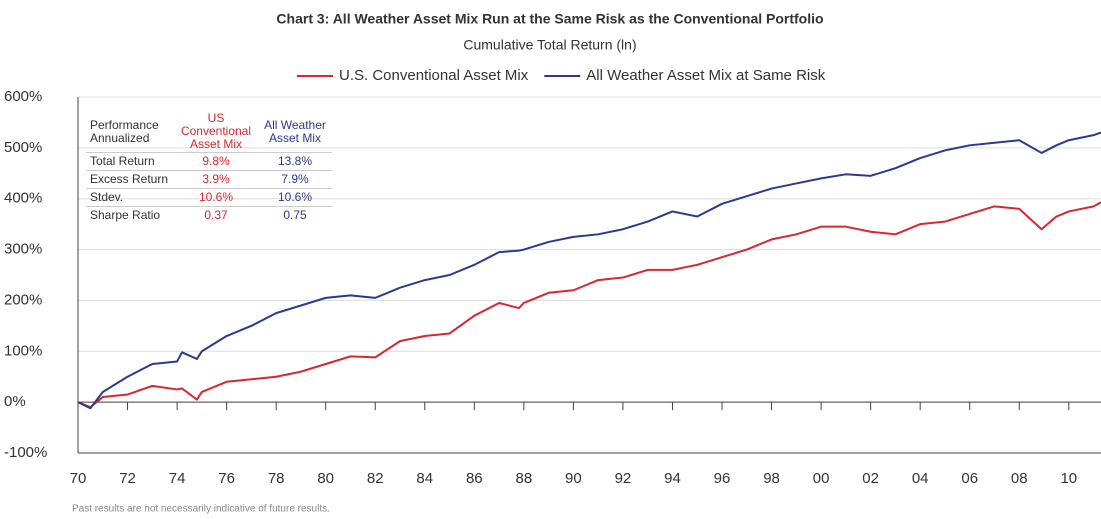  I want to click on y-tick-label: 300%, so click(23, 249).